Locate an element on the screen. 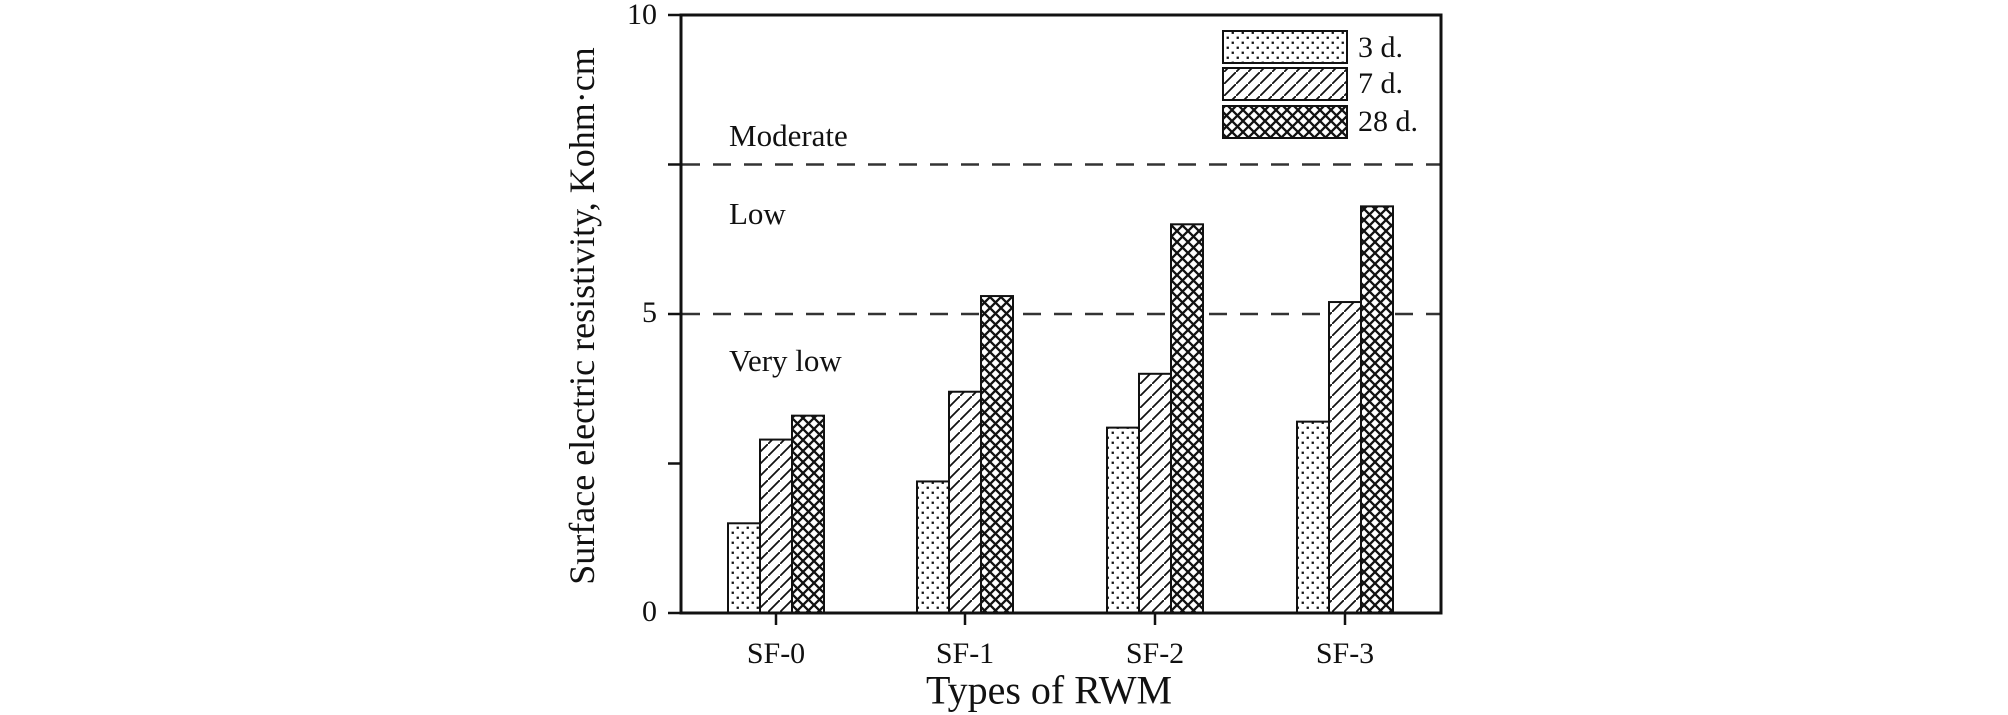 This screenshot has width=2008, height=715. x-tick-label-sf3: SF-3 is located at coordinates (1345, 653).